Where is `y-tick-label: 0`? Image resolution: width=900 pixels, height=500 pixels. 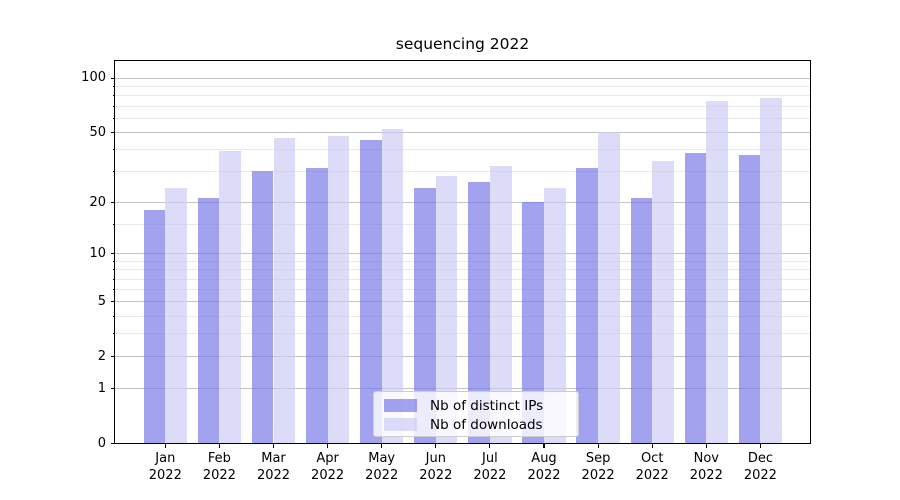
y-tick-label: 0 is located at coordinates (101, 443).